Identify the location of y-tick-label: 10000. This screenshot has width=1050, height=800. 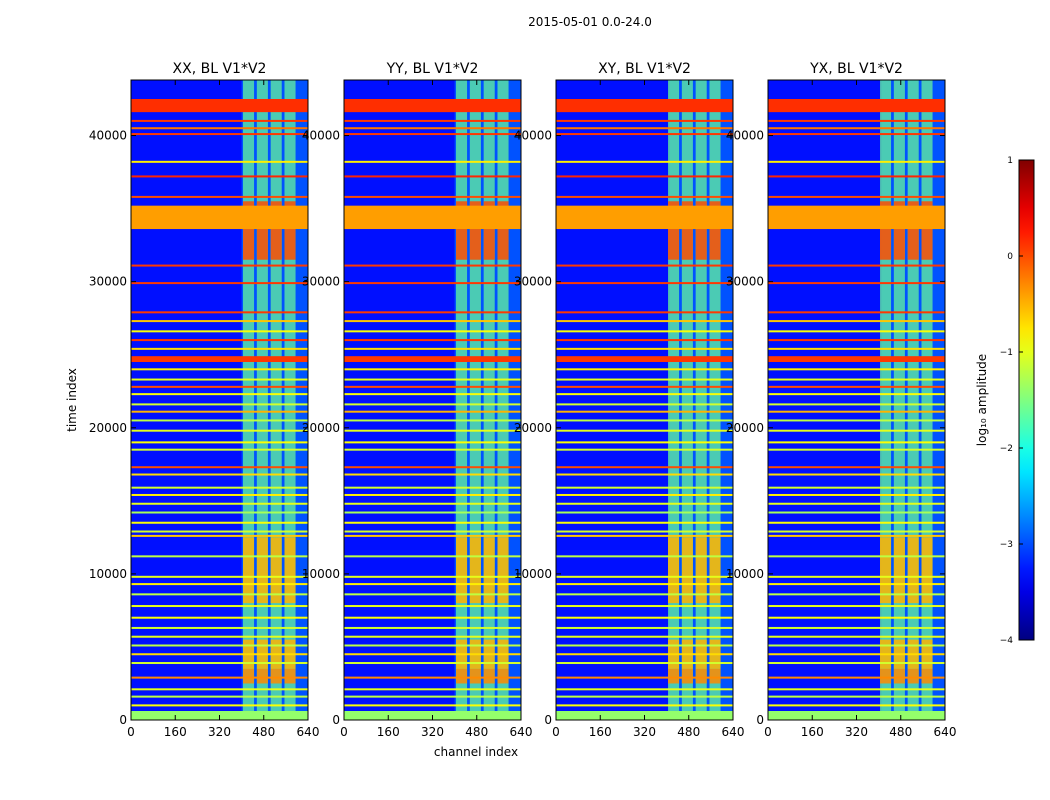
(108, 574).